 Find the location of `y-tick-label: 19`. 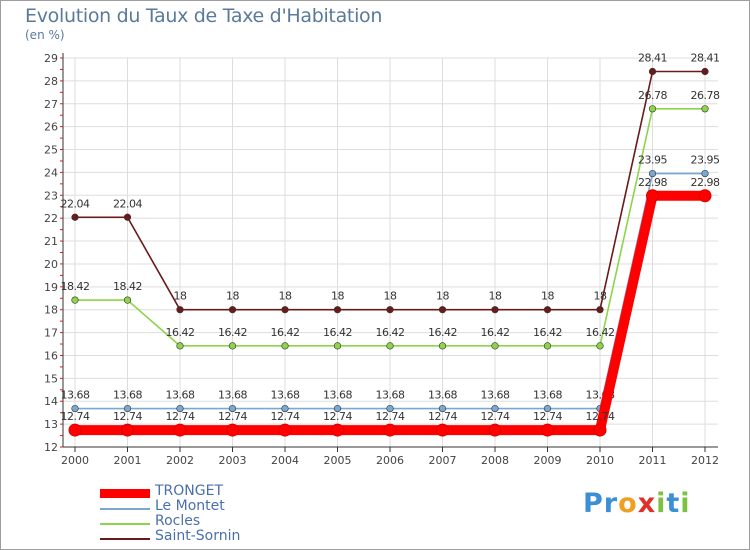

y-tick-label: 19 is located at coordinates (51, 287).